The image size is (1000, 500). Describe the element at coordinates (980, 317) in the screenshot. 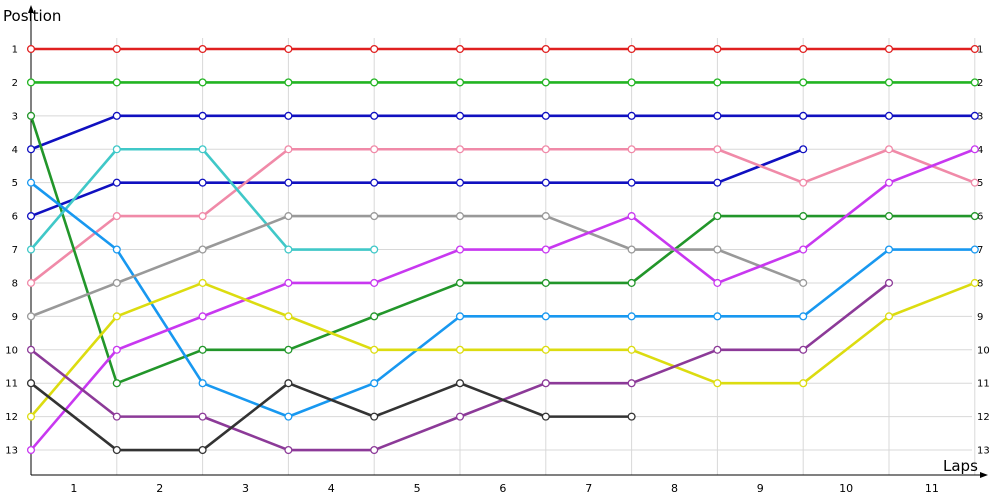

I see `y-tick-label-right: 9` at that location.